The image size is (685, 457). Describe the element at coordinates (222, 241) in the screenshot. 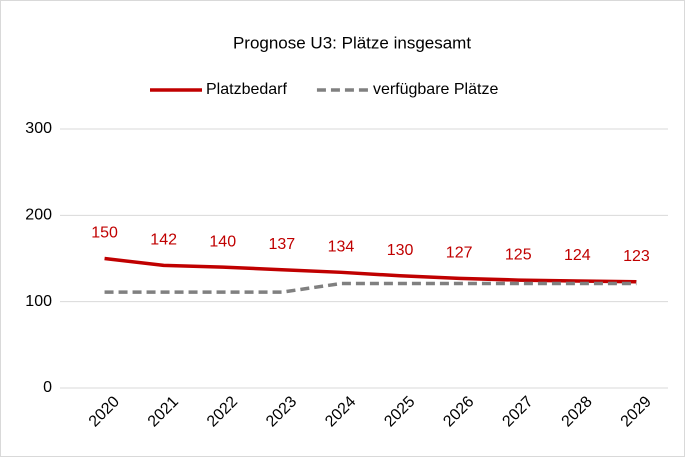

I see `data-label: 140` at that location.